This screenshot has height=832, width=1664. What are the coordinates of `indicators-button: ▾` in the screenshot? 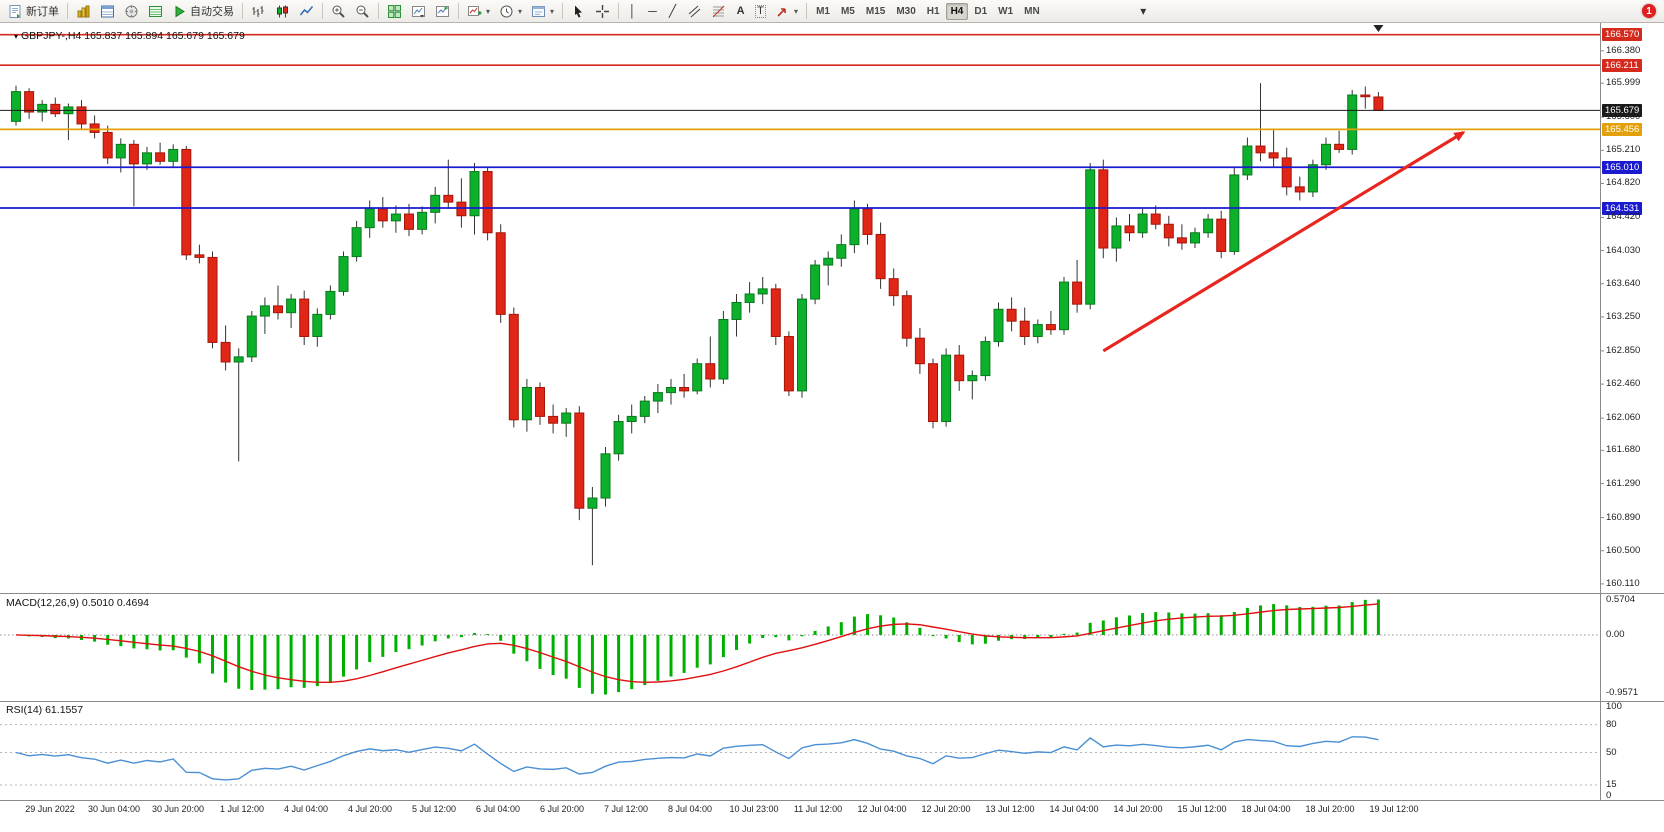 It's located at (478, 11).